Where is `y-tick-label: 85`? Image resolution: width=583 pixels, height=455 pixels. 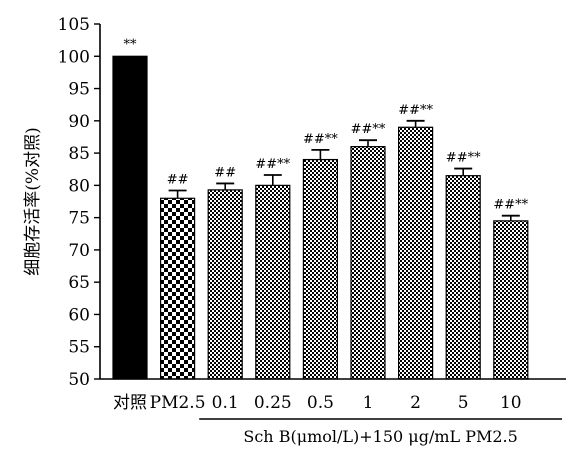 y-tick-label: 85 is located at coordinates (79, 154).